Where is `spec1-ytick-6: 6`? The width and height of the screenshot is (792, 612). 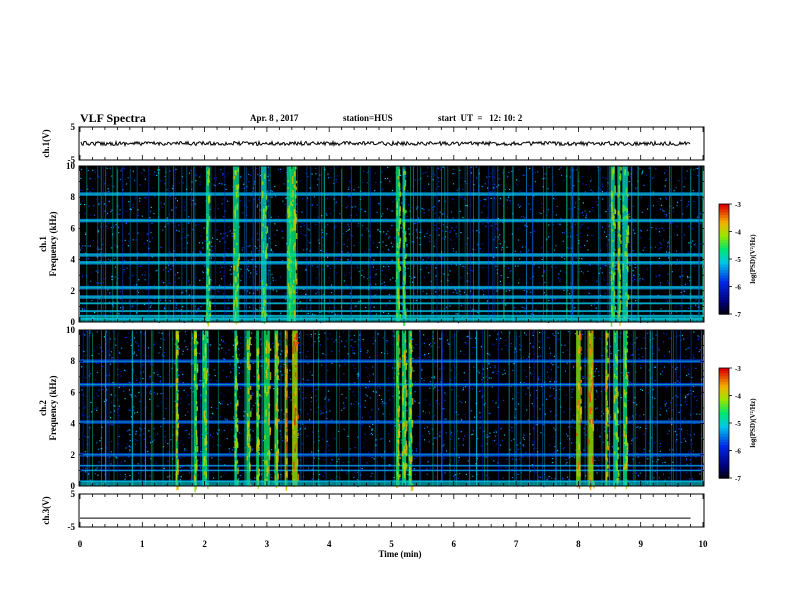 spec1-ytick-6: 6 is located at coordinates (73, 228).